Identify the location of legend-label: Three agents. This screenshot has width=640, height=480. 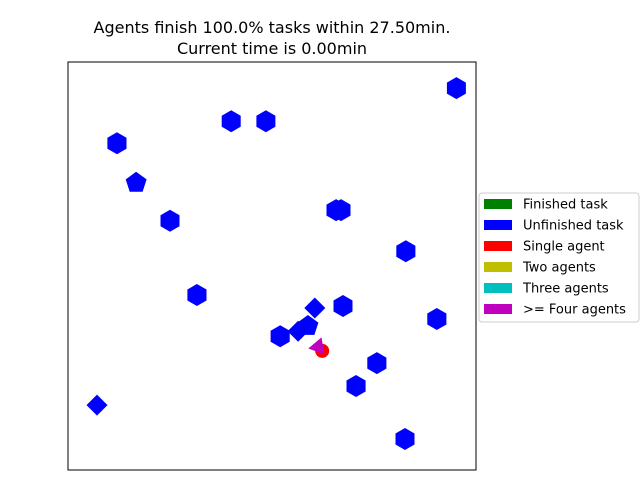
(565, 289).